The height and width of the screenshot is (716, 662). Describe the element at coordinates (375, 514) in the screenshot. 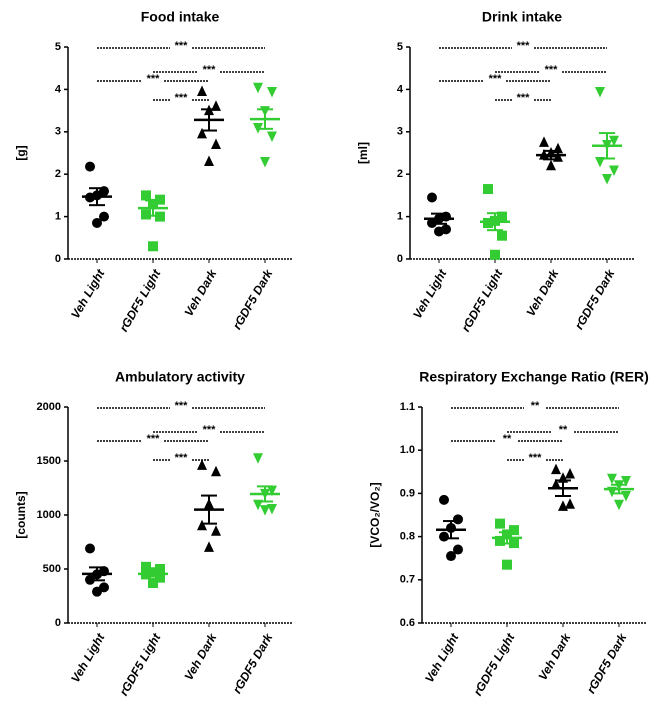

I see `y-axis-label: [VCO₂/VO₂]` at that location.